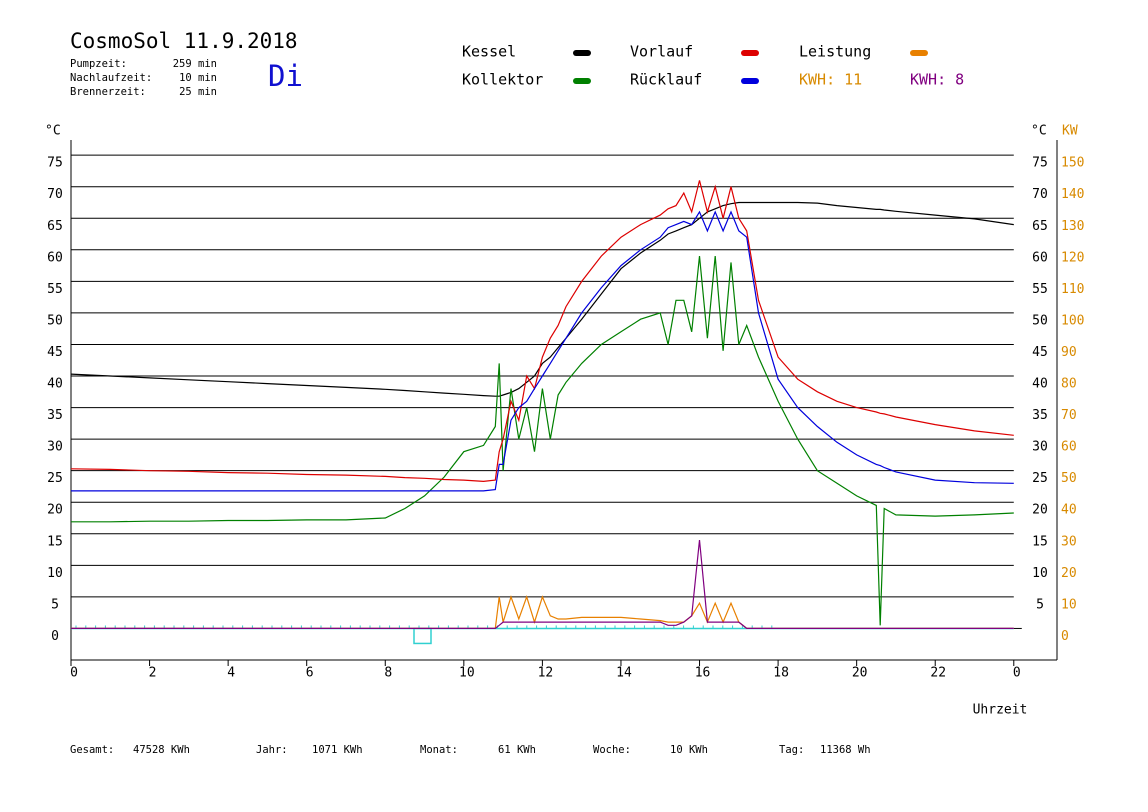 The width and height of the screenshot is (1148, 812). I want to click on y-tick-label-right: 70, so click(1040, 194).